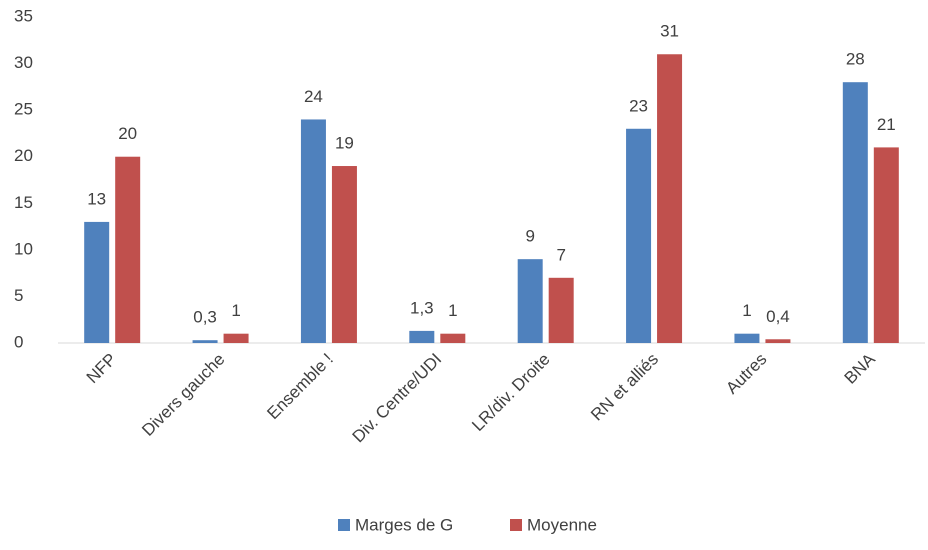  What do you see at coordinates (183, 395) in the screenshot?
I see `x-tick-label: Divers gauche` at bounding box center [183, 395].